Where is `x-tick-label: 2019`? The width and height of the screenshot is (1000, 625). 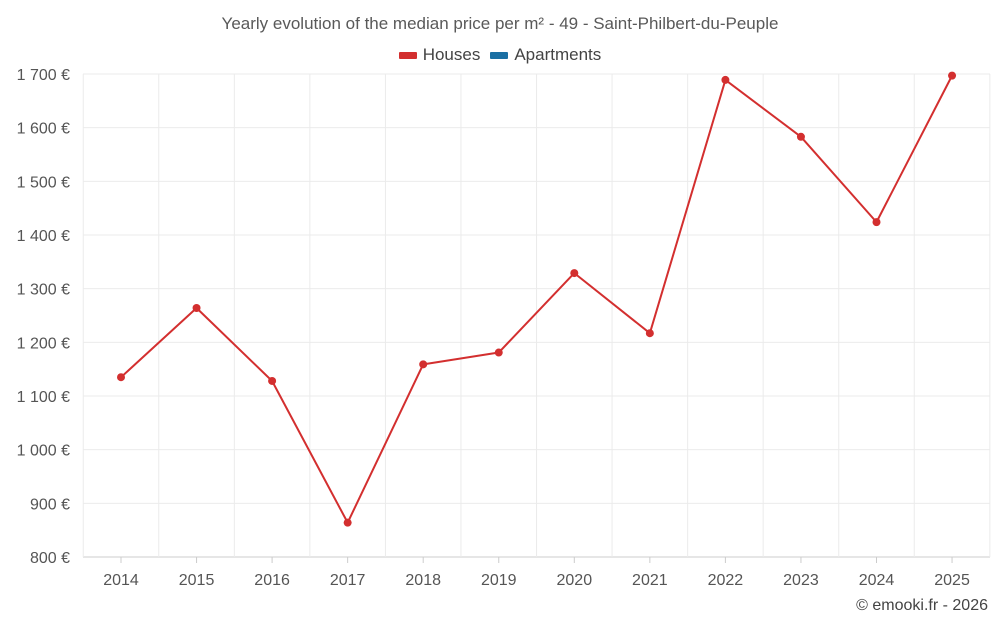
x-tick-label: 2019 is located at coordinates (499, 580).